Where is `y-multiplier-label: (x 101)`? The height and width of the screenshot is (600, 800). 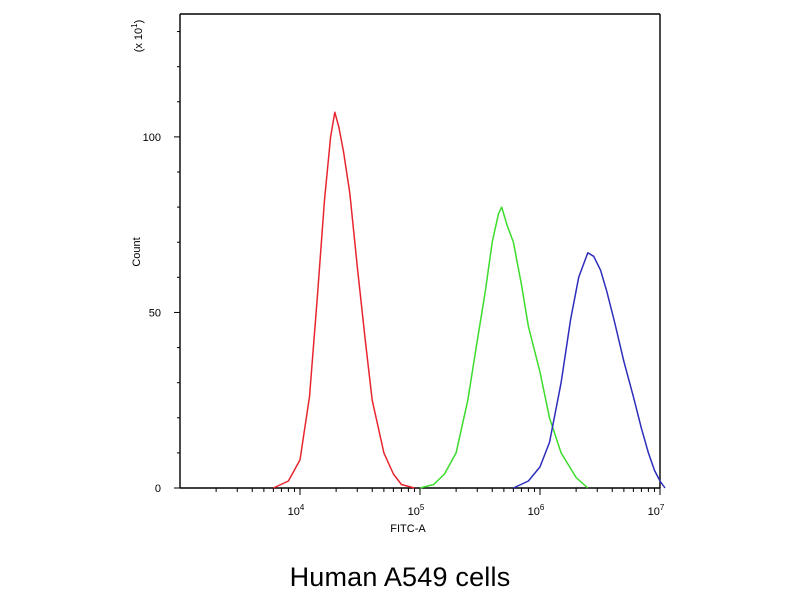 y-multiplier-label: (x 101) is located at coordinates (137, 36).